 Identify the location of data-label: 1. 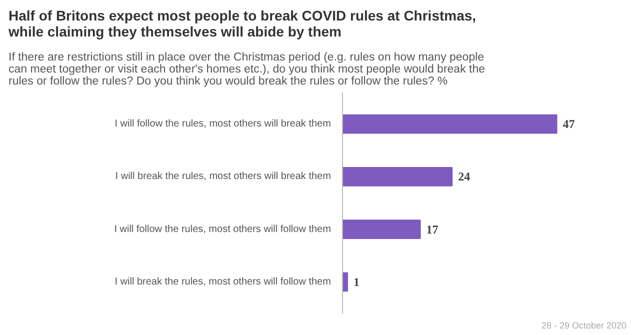
(356, 281).